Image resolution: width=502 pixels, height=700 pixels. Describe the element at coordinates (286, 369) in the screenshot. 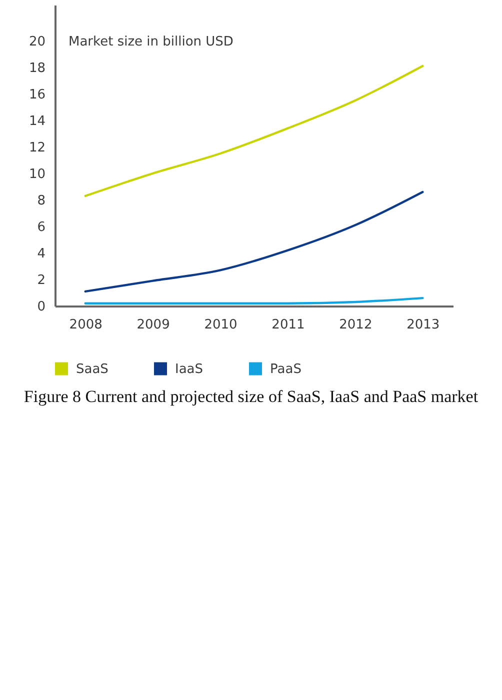

I see `legend-label: PaaS` at that location.